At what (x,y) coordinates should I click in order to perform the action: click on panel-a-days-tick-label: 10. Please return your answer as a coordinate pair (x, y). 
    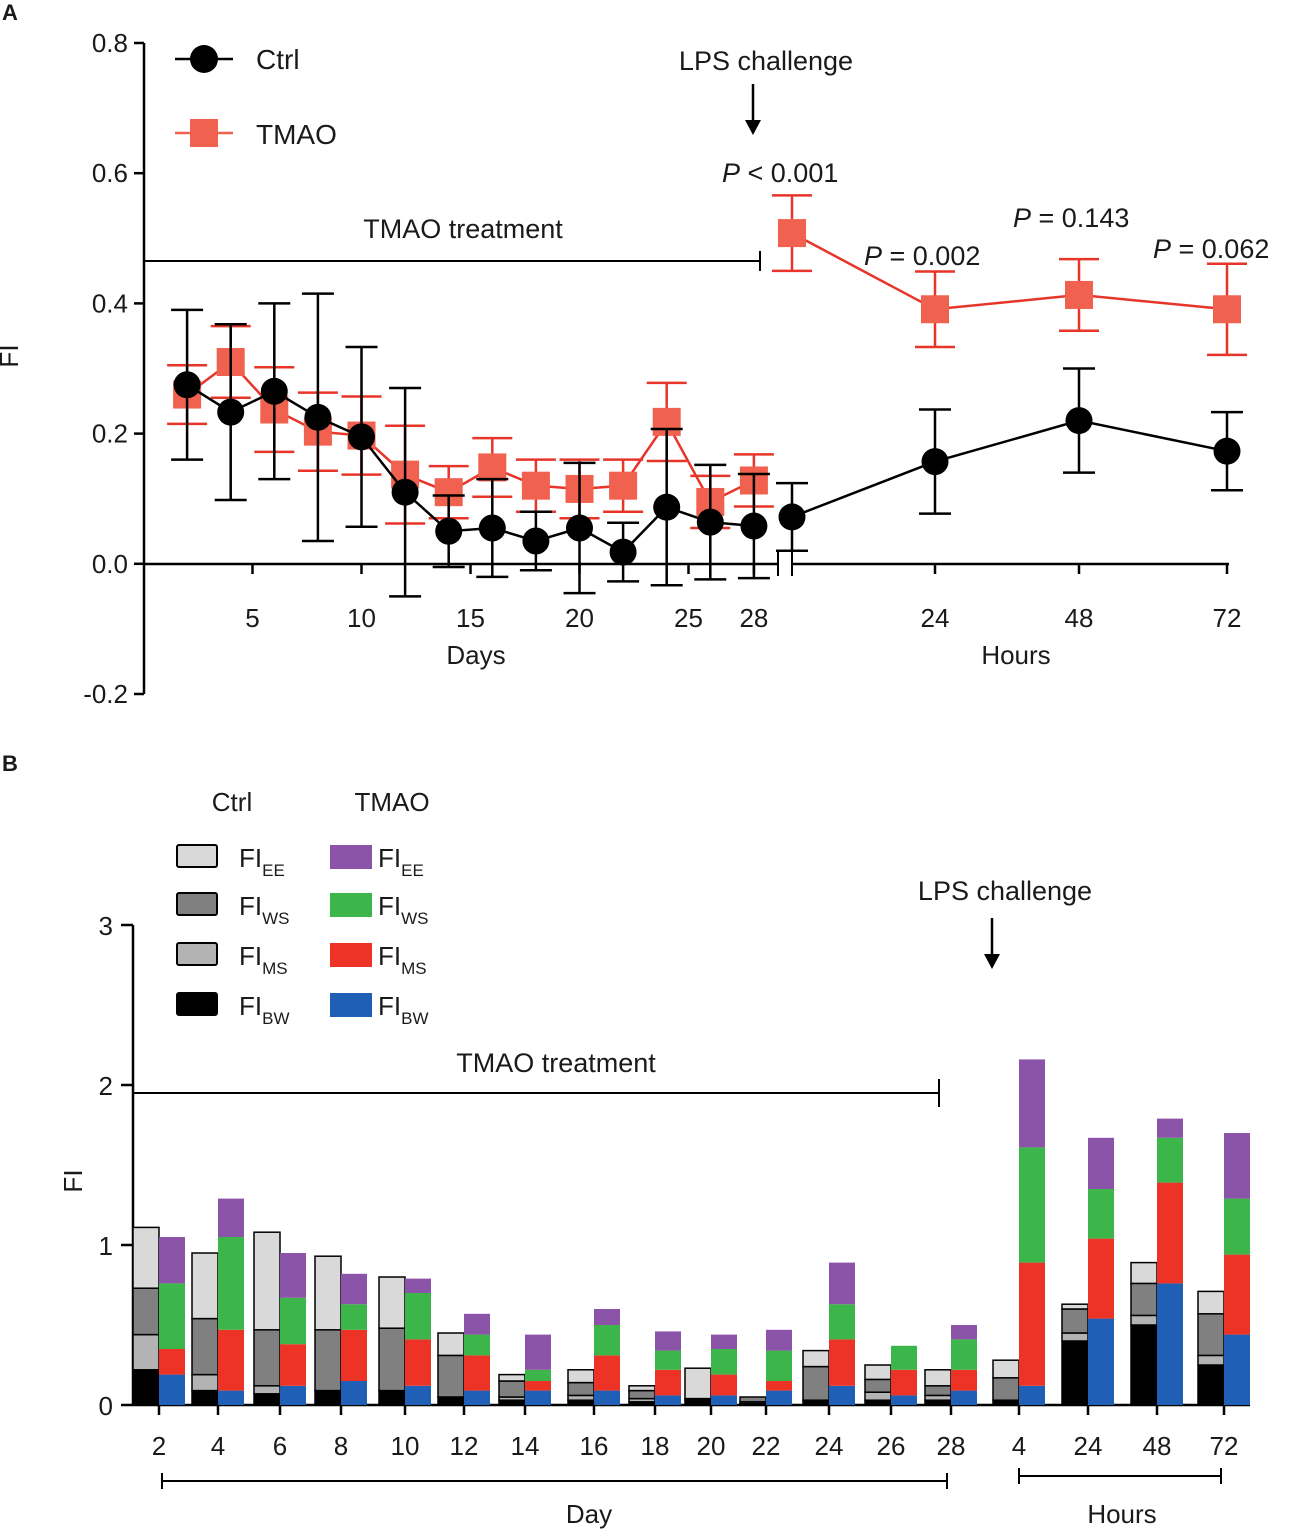
    Looking at the image, I should click on (361, 618).